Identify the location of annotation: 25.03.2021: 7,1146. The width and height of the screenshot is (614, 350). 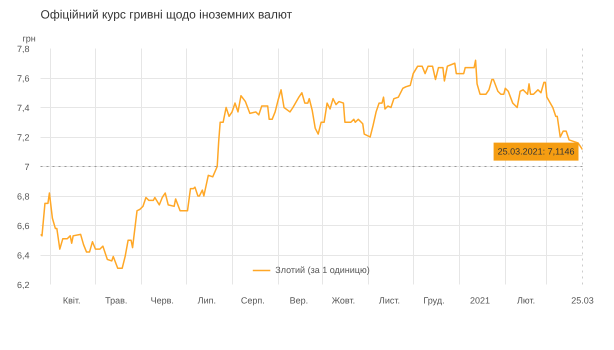
(536, 151).